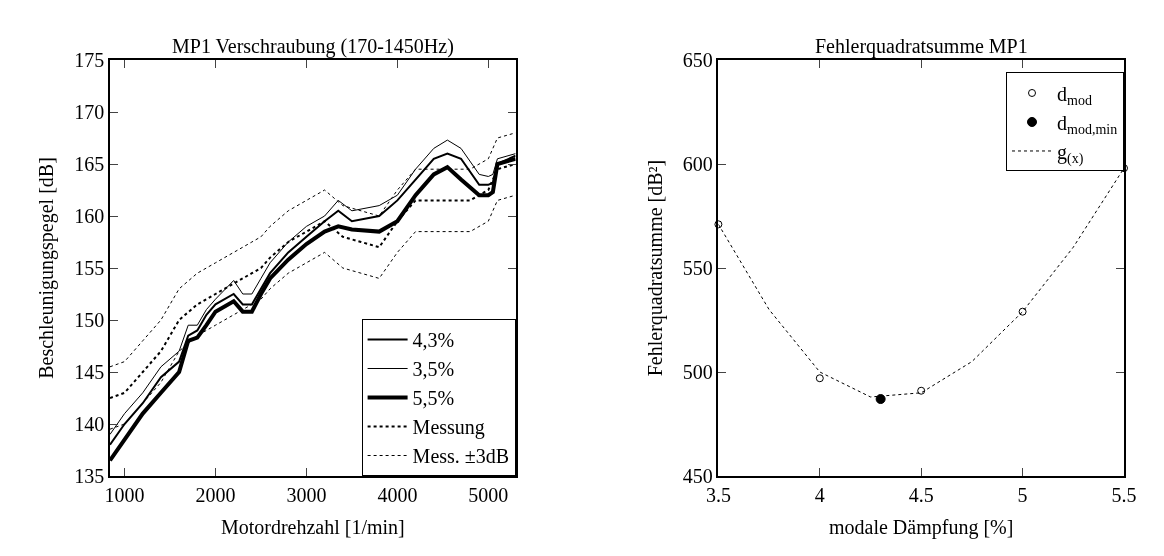 This screenshot has height=556, width=1164. Describe the element at coordinates (215, 494) in the screenshot. I see `x-tick-label: 2000` at that location.